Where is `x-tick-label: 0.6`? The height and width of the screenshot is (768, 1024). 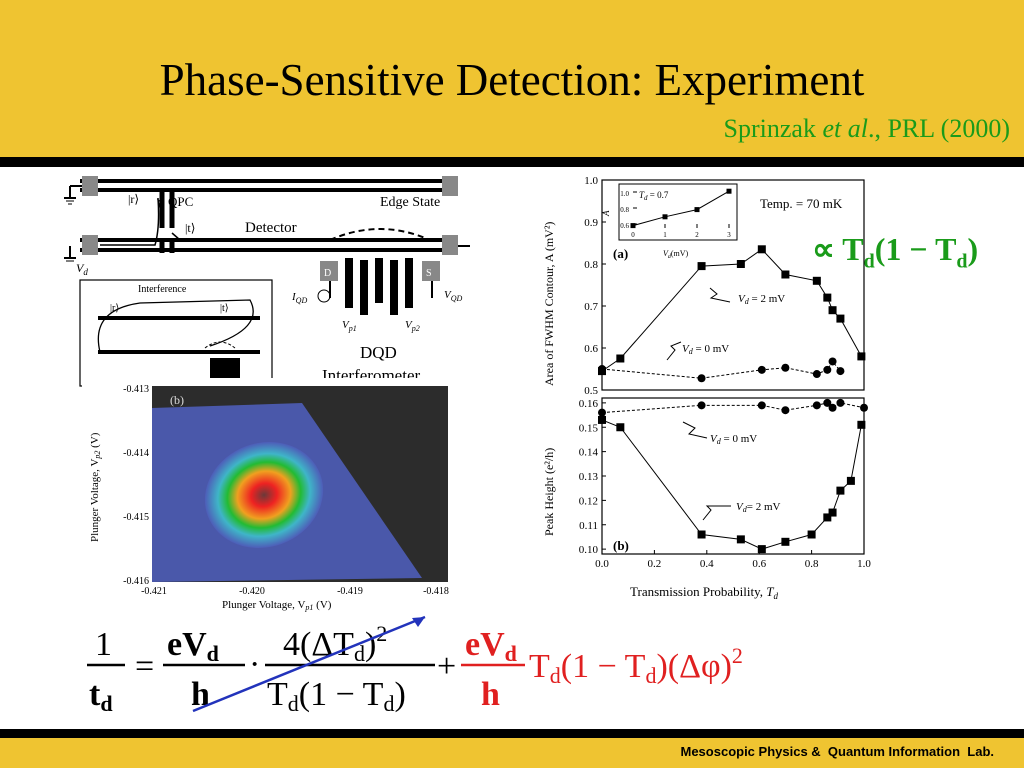 x-tick-label: 0.6 is located at coordinates (759, 564).